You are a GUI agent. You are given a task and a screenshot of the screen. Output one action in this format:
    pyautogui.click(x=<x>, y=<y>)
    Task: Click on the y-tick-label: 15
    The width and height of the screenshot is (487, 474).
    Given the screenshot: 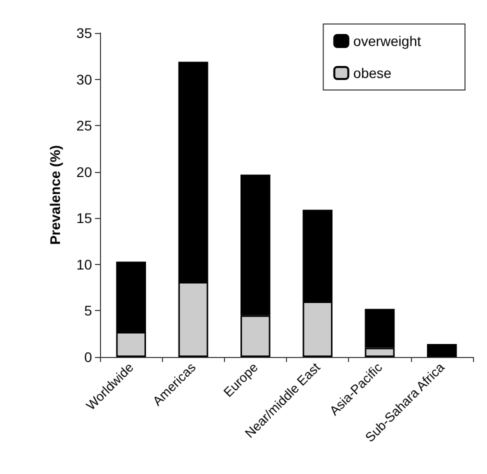 What is the action you would take?
    pyautogui.click(x=84, y=218)
    